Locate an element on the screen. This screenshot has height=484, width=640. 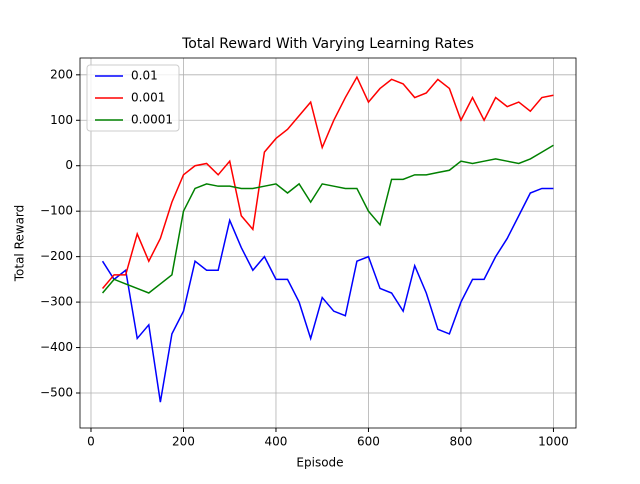
y-tick-label: 200 is located at coordinates (61, 74).